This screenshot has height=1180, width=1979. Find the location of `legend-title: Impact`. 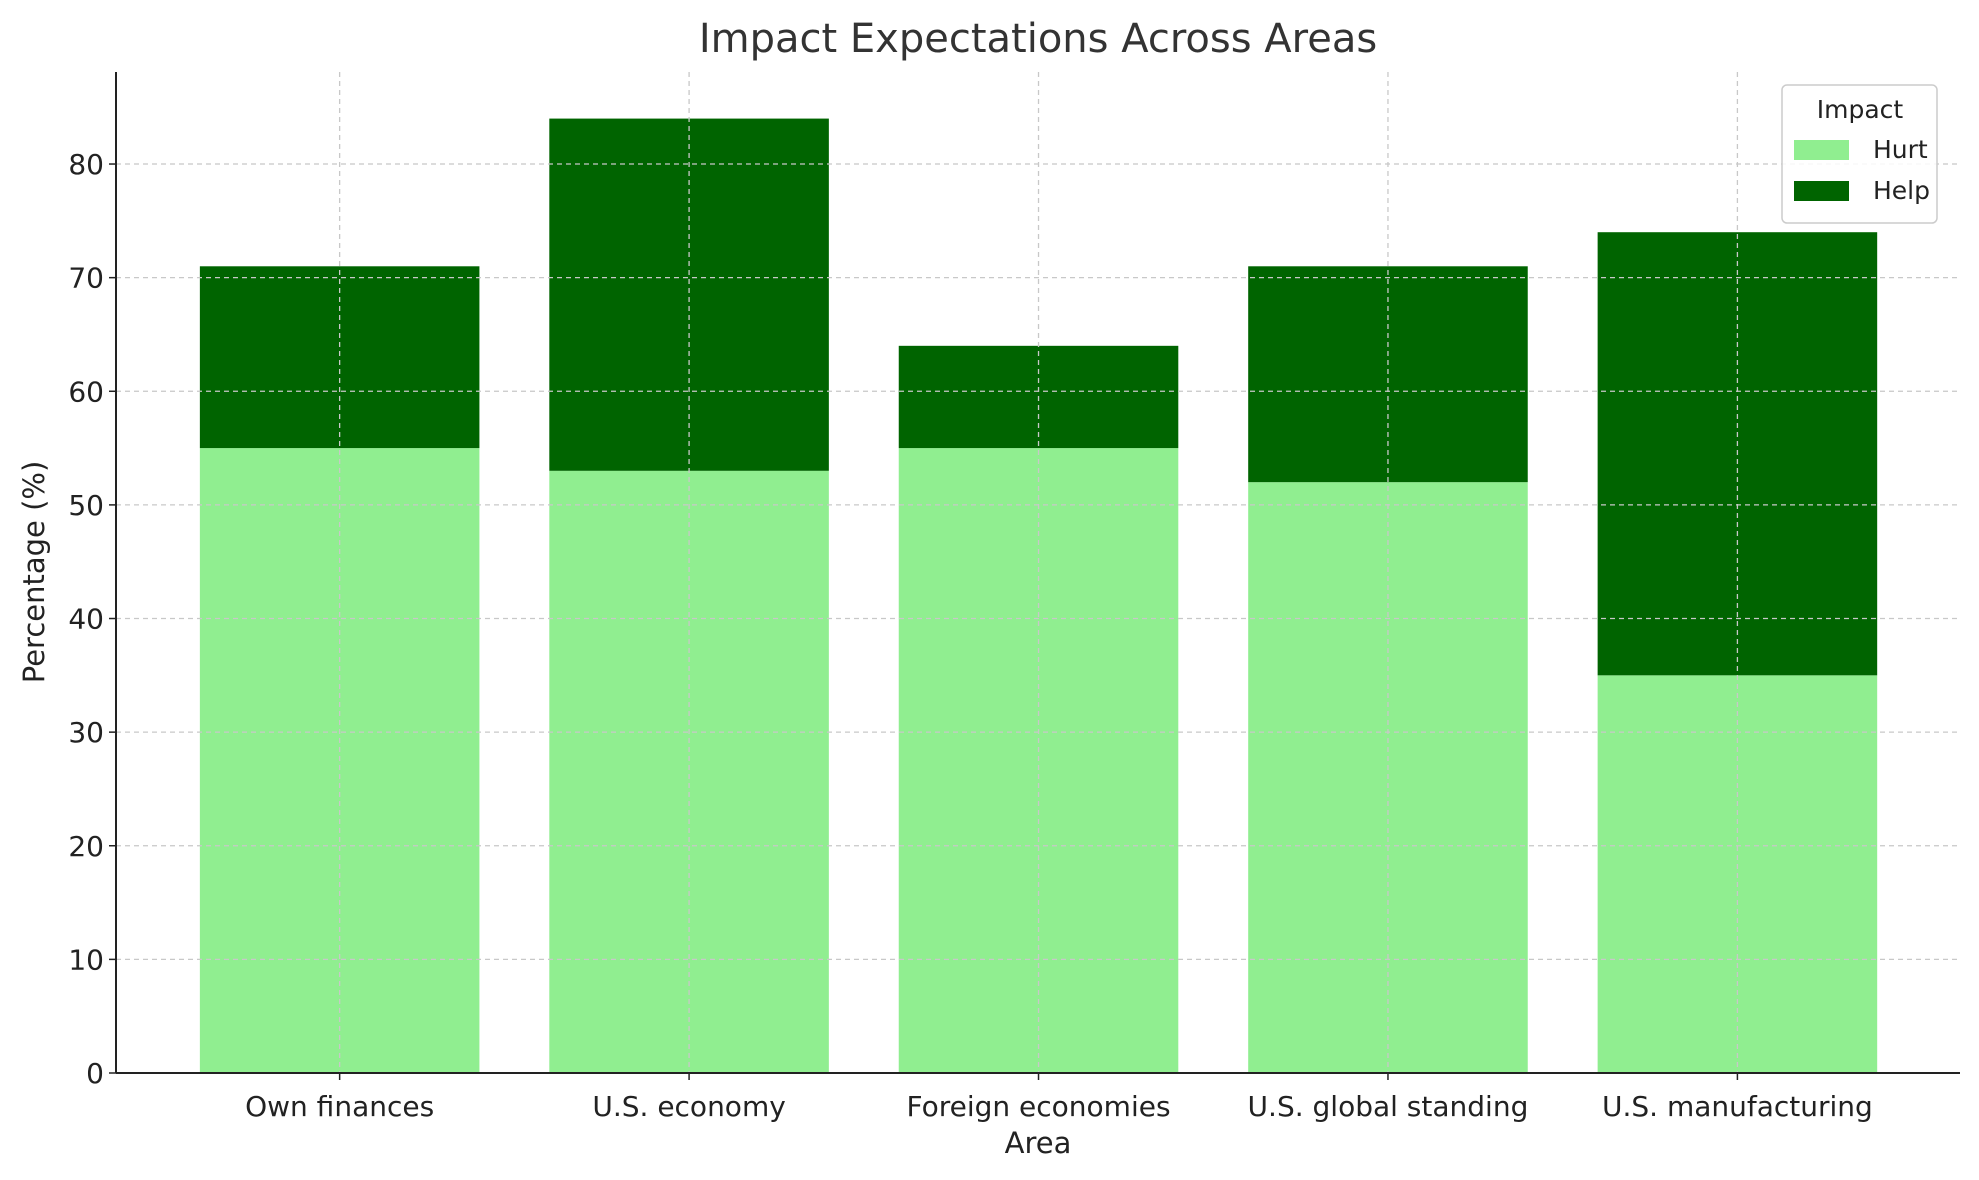

legend-title: Impact is located at coordinates (1860, 109).